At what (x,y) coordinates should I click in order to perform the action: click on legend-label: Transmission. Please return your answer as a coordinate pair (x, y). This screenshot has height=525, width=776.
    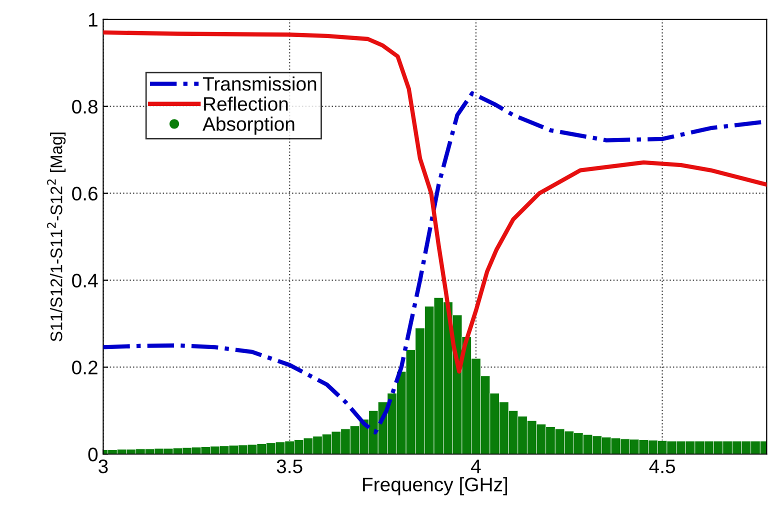
    Looking at the image, I should click on (259, 83).